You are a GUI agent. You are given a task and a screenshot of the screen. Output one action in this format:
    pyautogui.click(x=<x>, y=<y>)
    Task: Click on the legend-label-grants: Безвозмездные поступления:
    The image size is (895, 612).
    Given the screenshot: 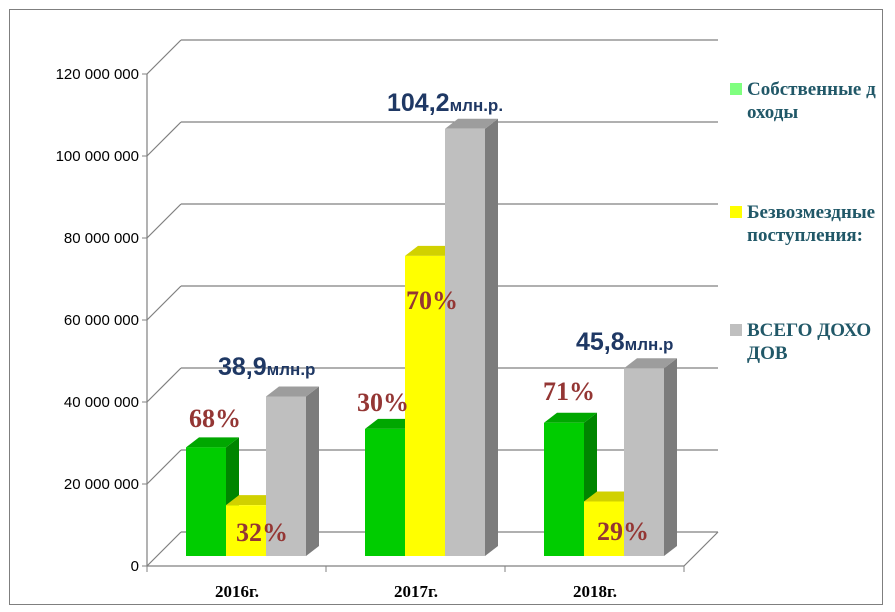 What is the action you would take?
    pyautogui.click(x=811, y=224)
    